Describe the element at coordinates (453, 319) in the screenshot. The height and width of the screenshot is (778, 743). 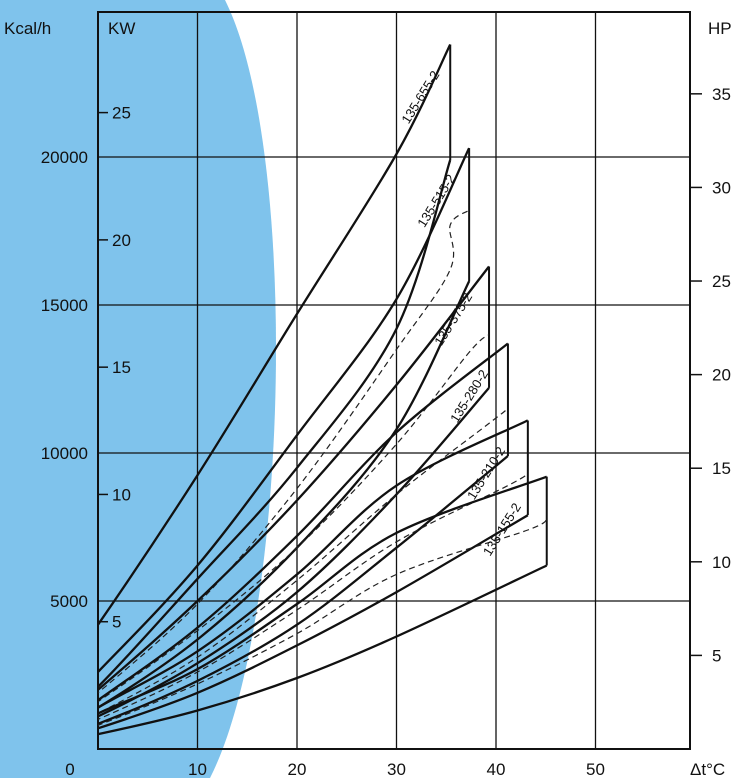
I see `series-label: 135-375-2` at that location.